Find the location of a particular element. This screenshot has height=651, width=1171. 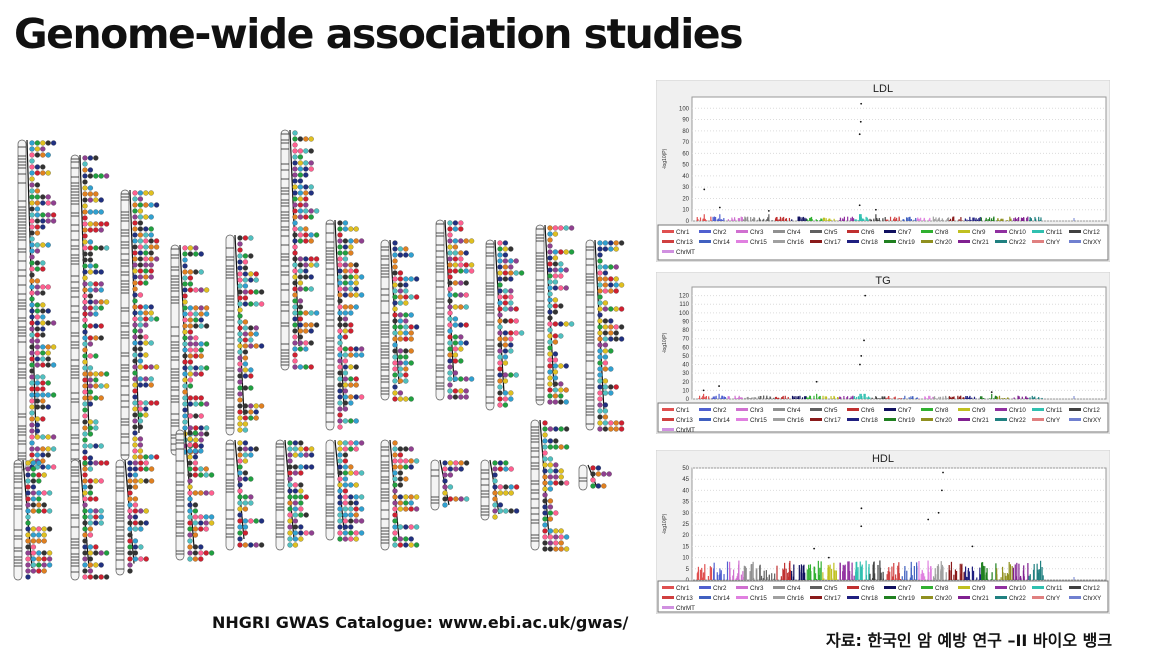

legend-item: Chr17 is located at coordinates (825, 242).